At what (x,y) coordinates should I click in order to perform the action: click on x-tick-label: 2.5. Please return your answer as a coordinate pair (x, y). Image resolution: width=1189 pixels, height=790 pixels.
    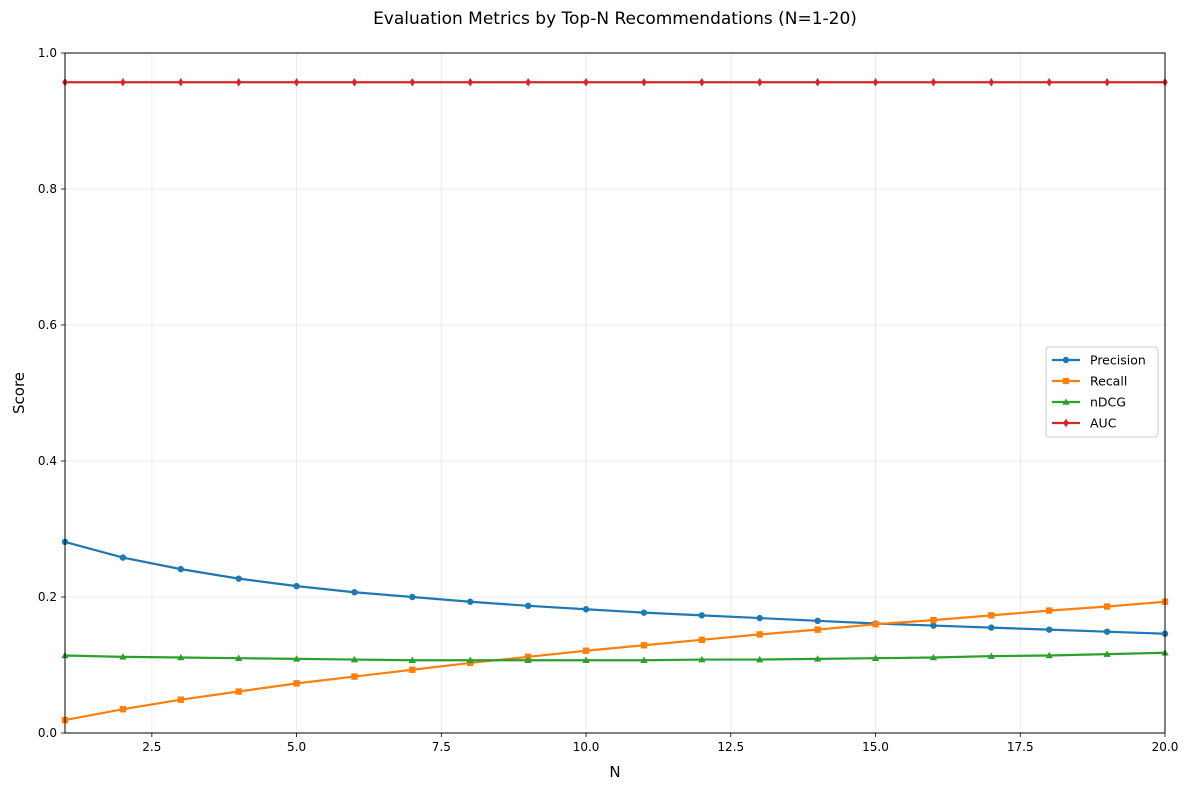
    Looking at the image, I should click on (151, 747).